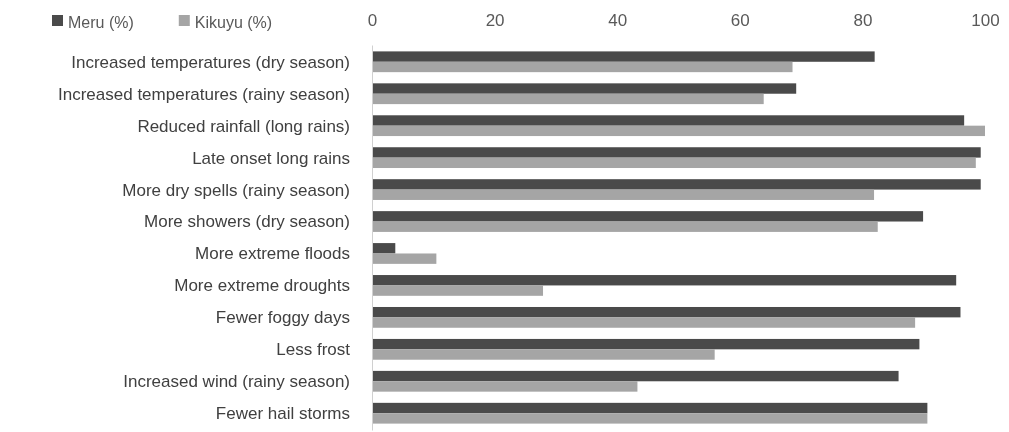 This screenshot has width=1009, height=432. I want to click on legend-label: Kikuyu (%), so click(233, 22).